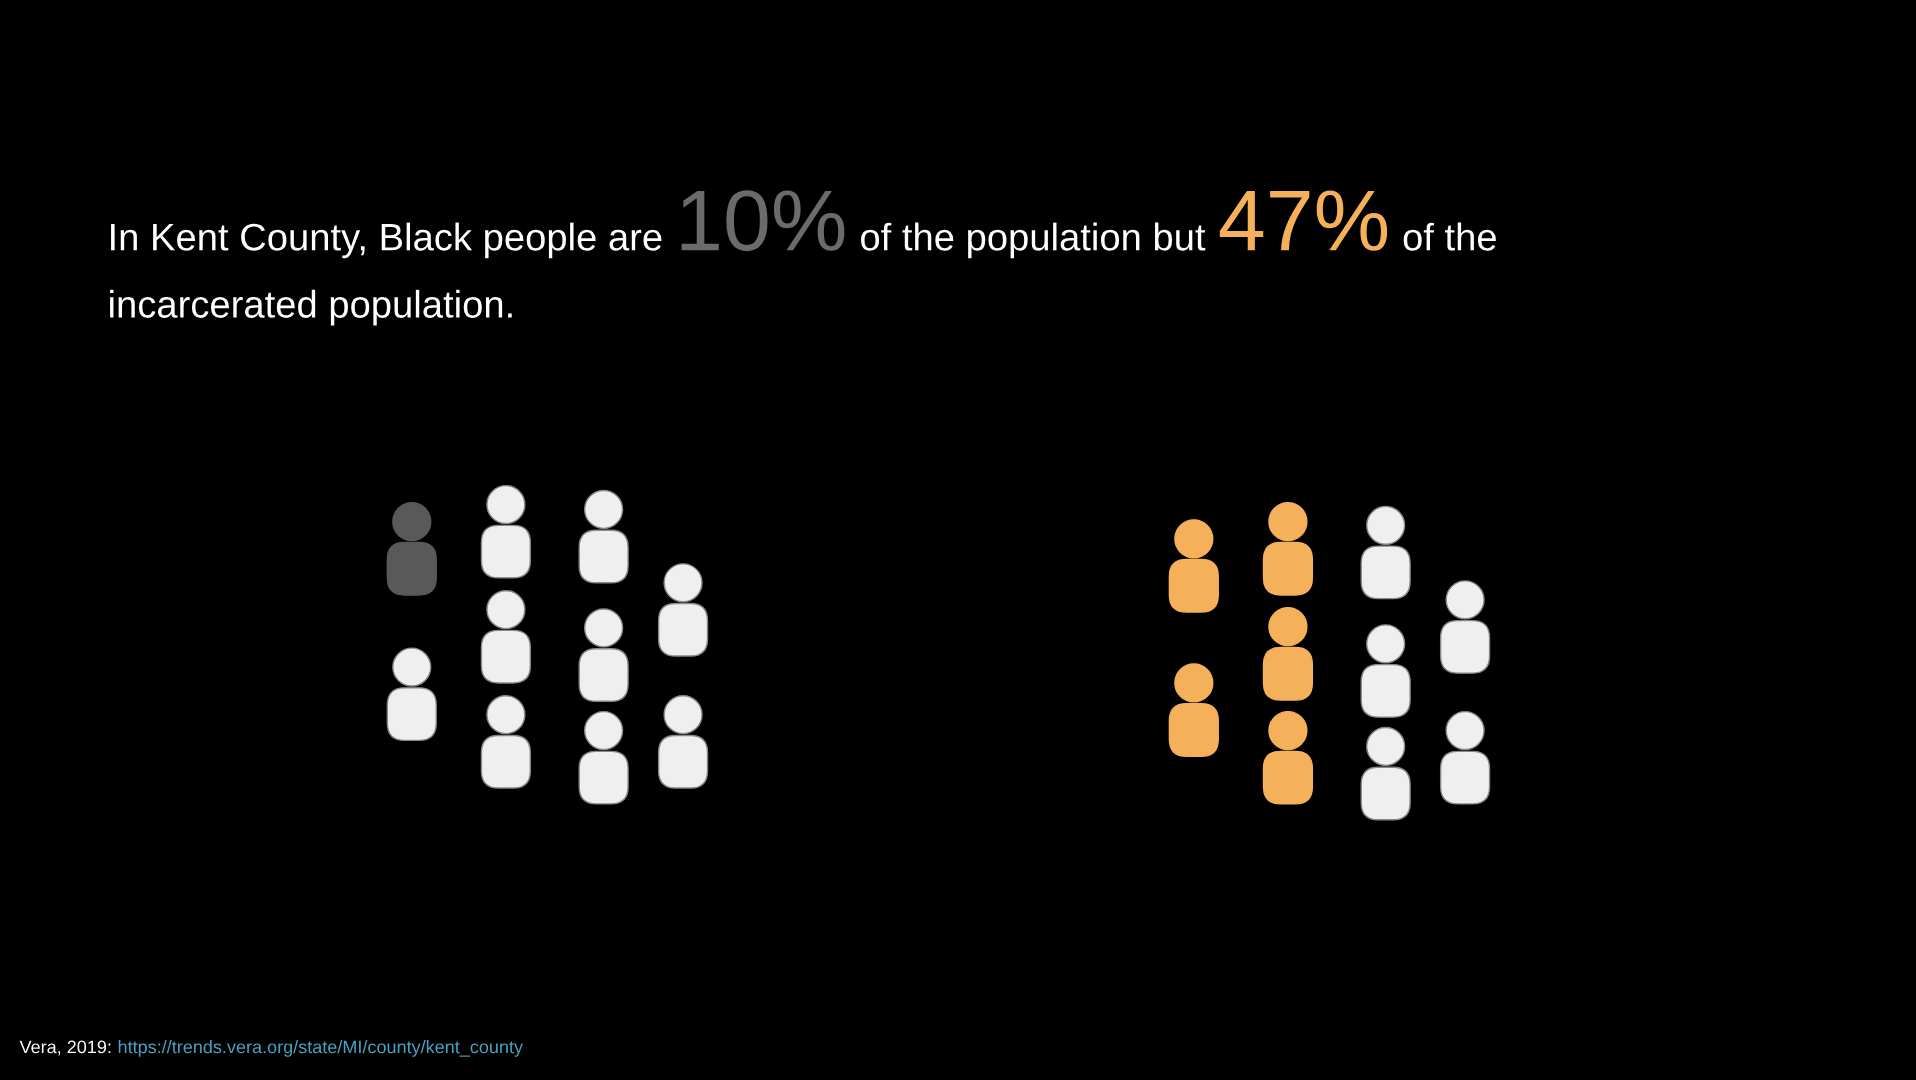  Describe the element at coordinates (763, 221) in the screenshot. I see `data-label: 10%` at that location.